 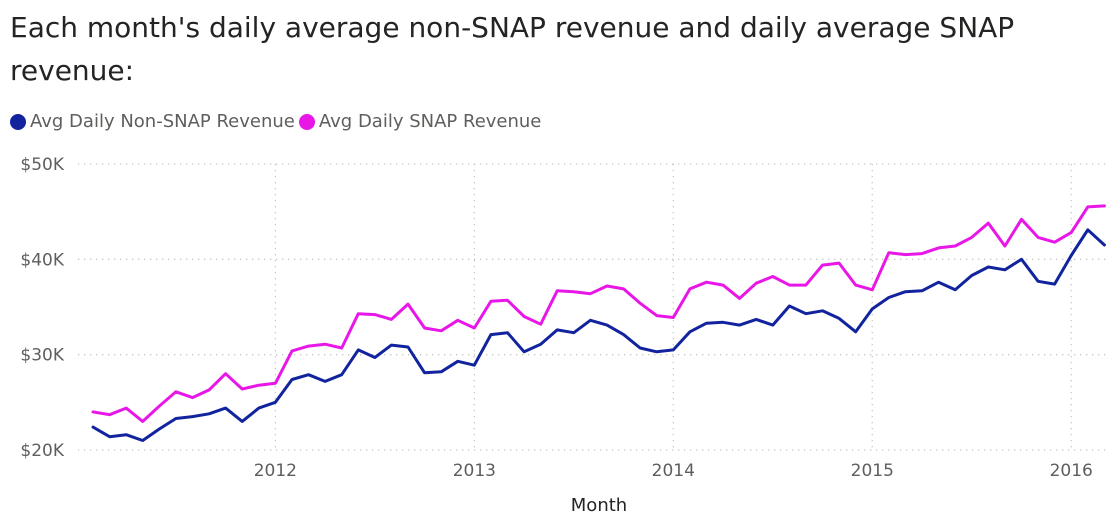 I want to click on x-tick-label: 2016, so click(x=1071, y=471).